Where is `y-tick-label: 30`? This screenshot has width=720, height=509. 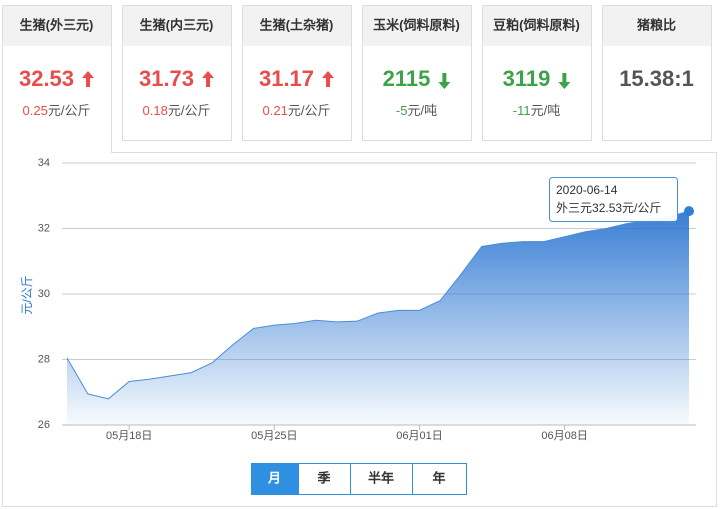 y-tick-label: 30 is located at coordinates (44, 294).